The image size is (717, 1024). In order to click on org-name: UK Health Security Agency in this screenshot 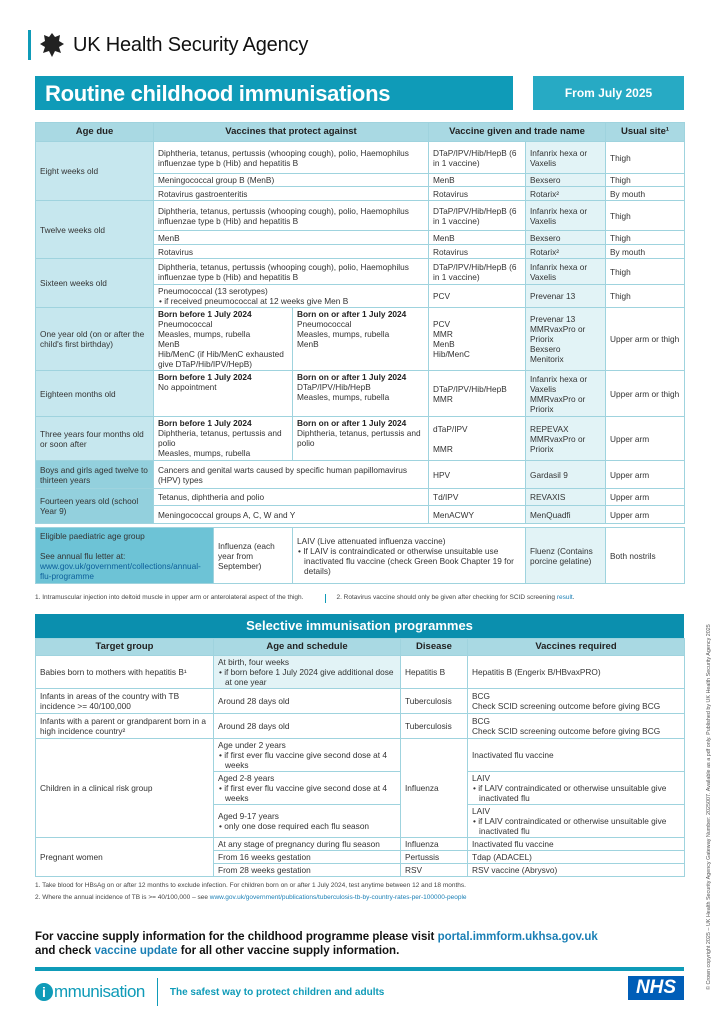, I will do `click(191, 44)`.